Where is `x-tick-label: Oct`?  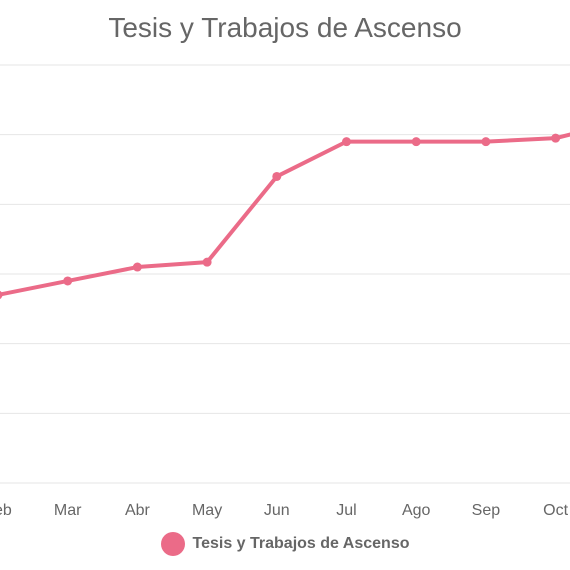
x-tick-label: Oct is located at coordinates (555, 510).